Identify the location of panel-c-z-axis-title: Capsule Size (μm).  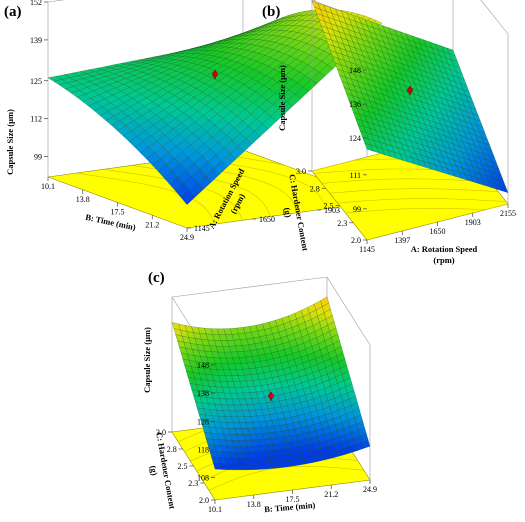
(147, 360).